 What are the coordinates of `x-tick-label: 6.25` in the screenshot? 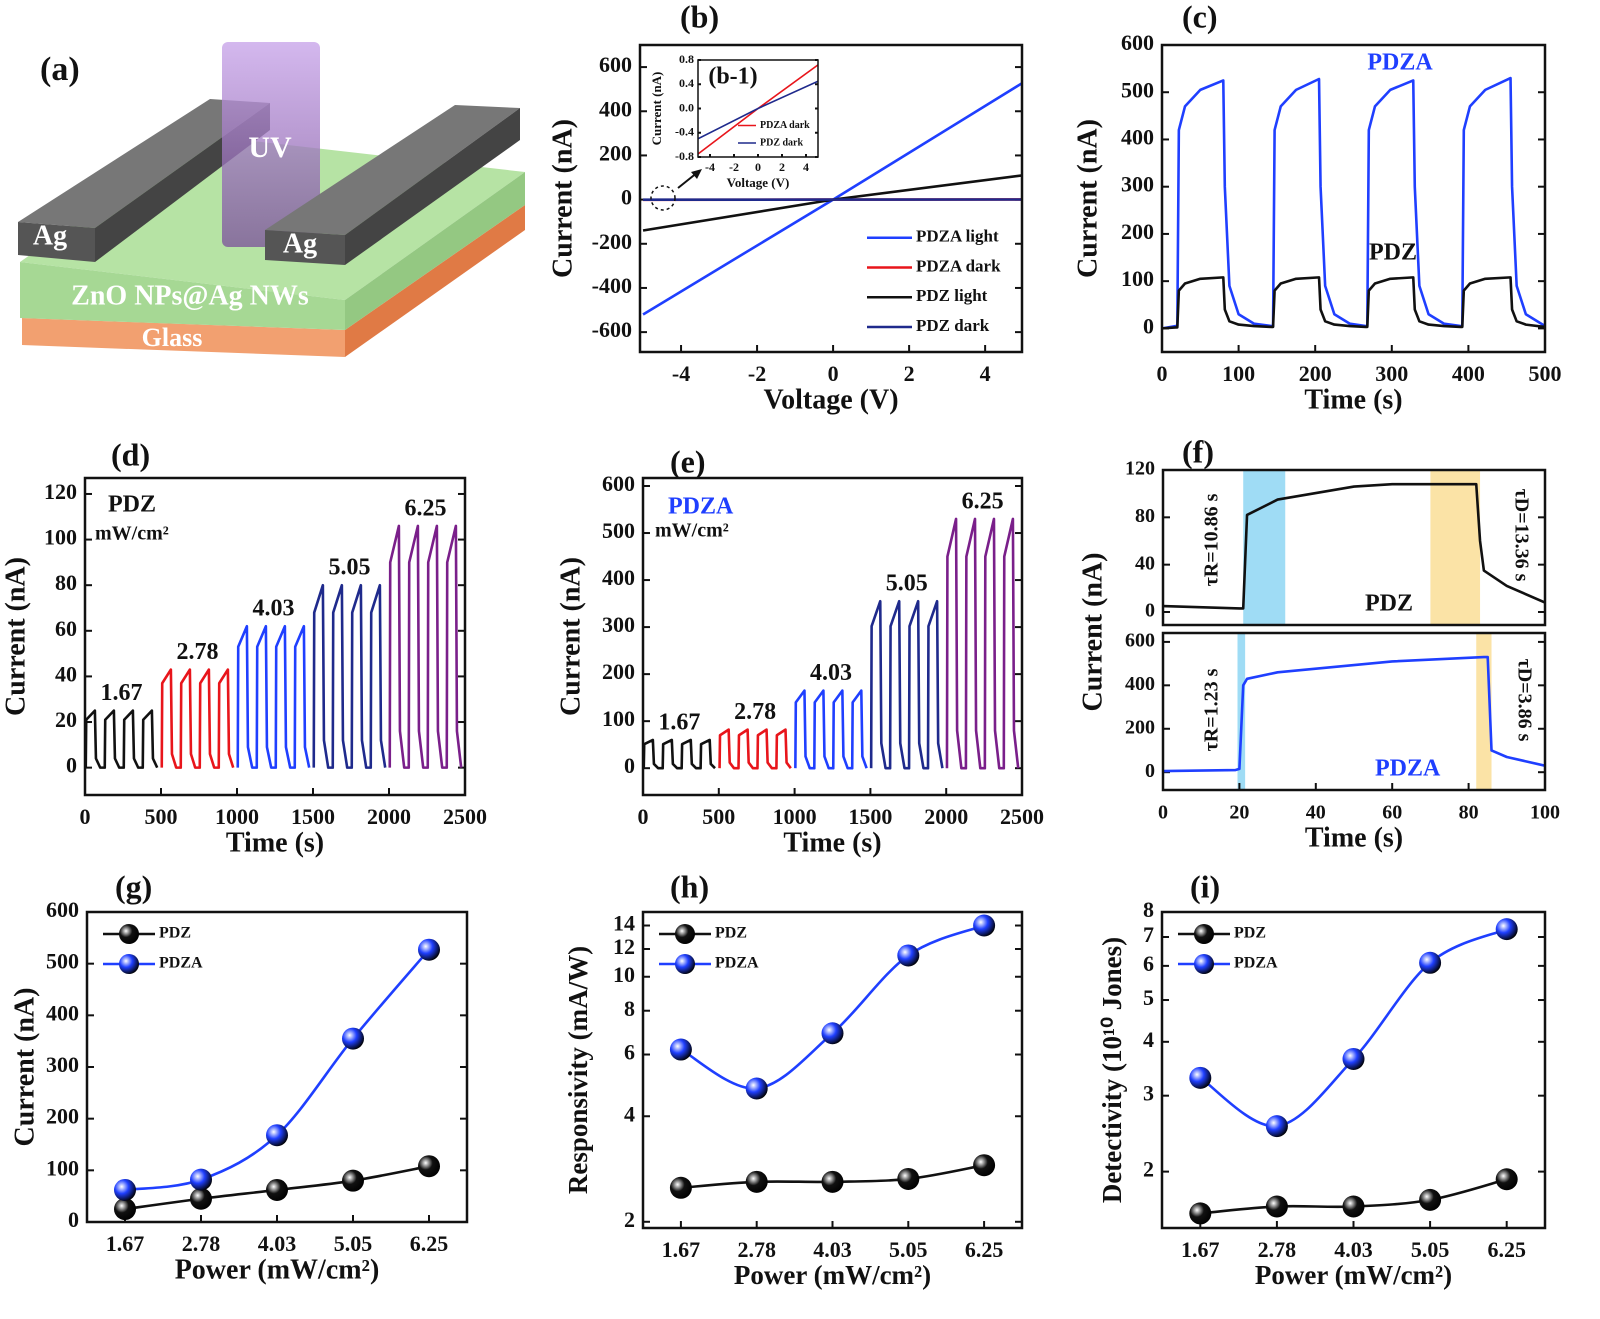 It's located at (429, 1243).